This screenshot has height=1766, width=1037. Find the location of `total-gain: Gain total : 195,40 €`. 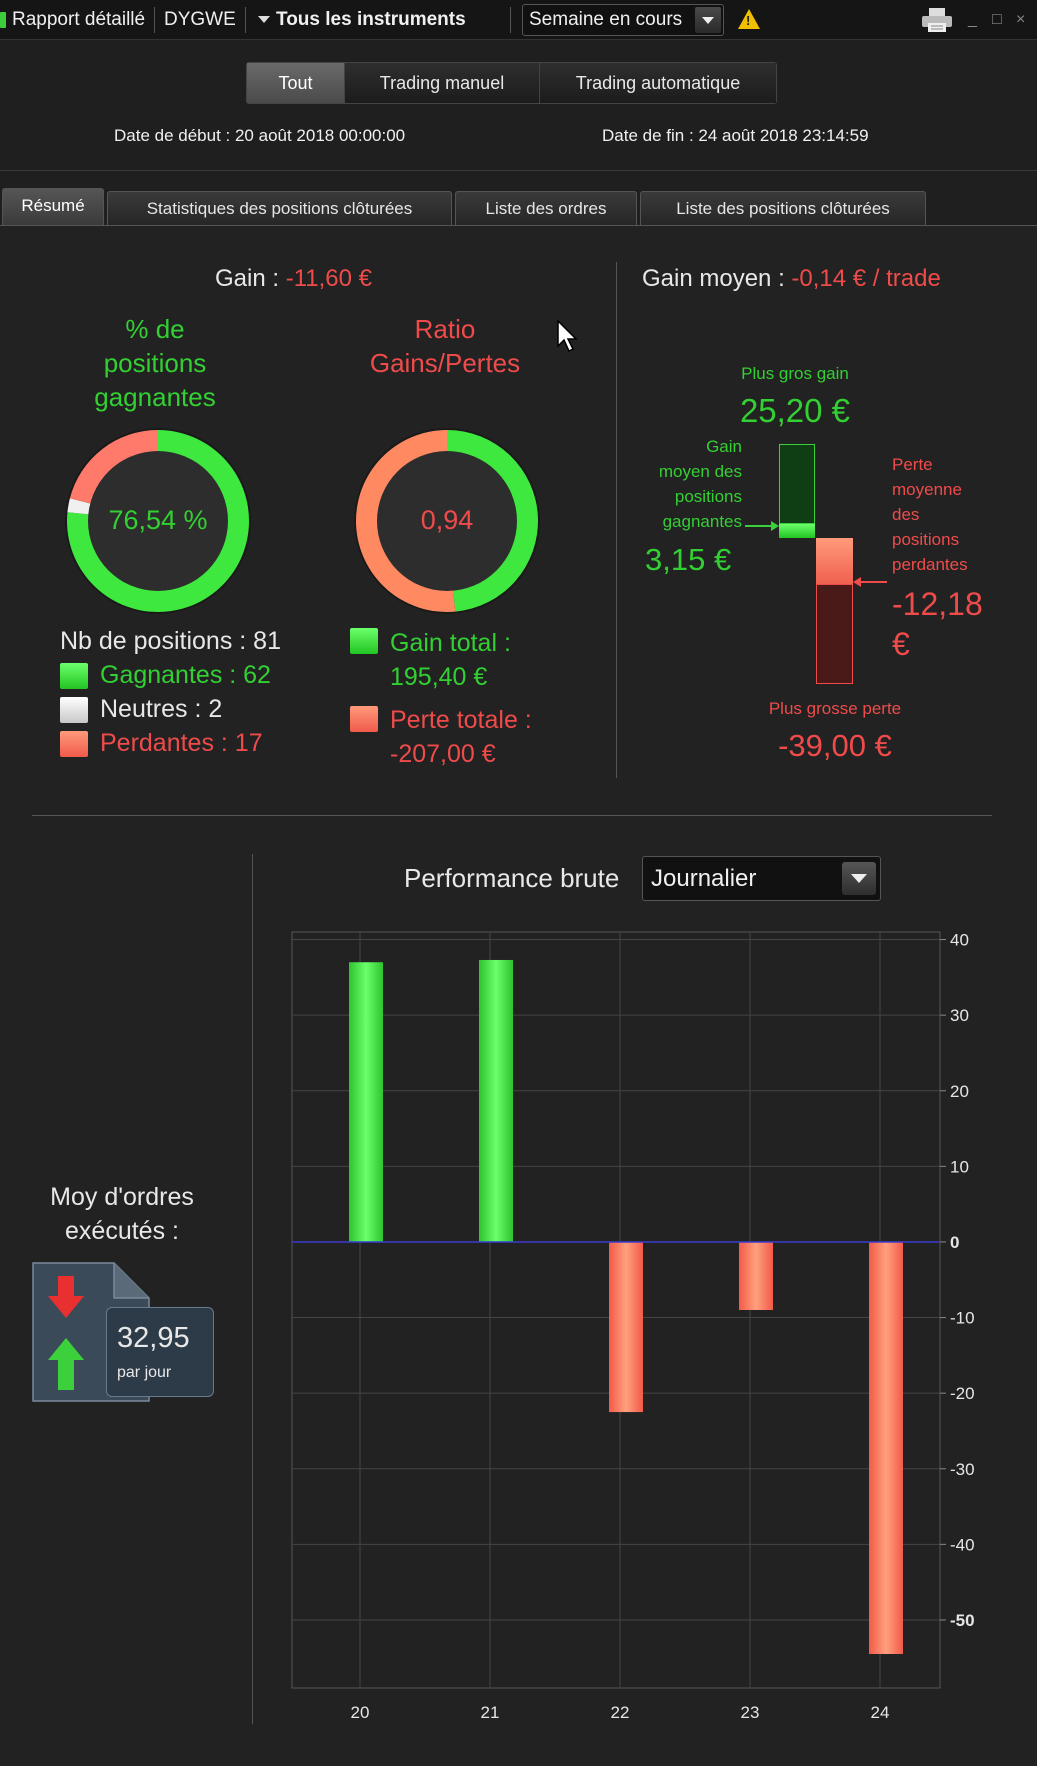

total-gain: Gain total : 195,40 € is located at coordinates (450, 660).